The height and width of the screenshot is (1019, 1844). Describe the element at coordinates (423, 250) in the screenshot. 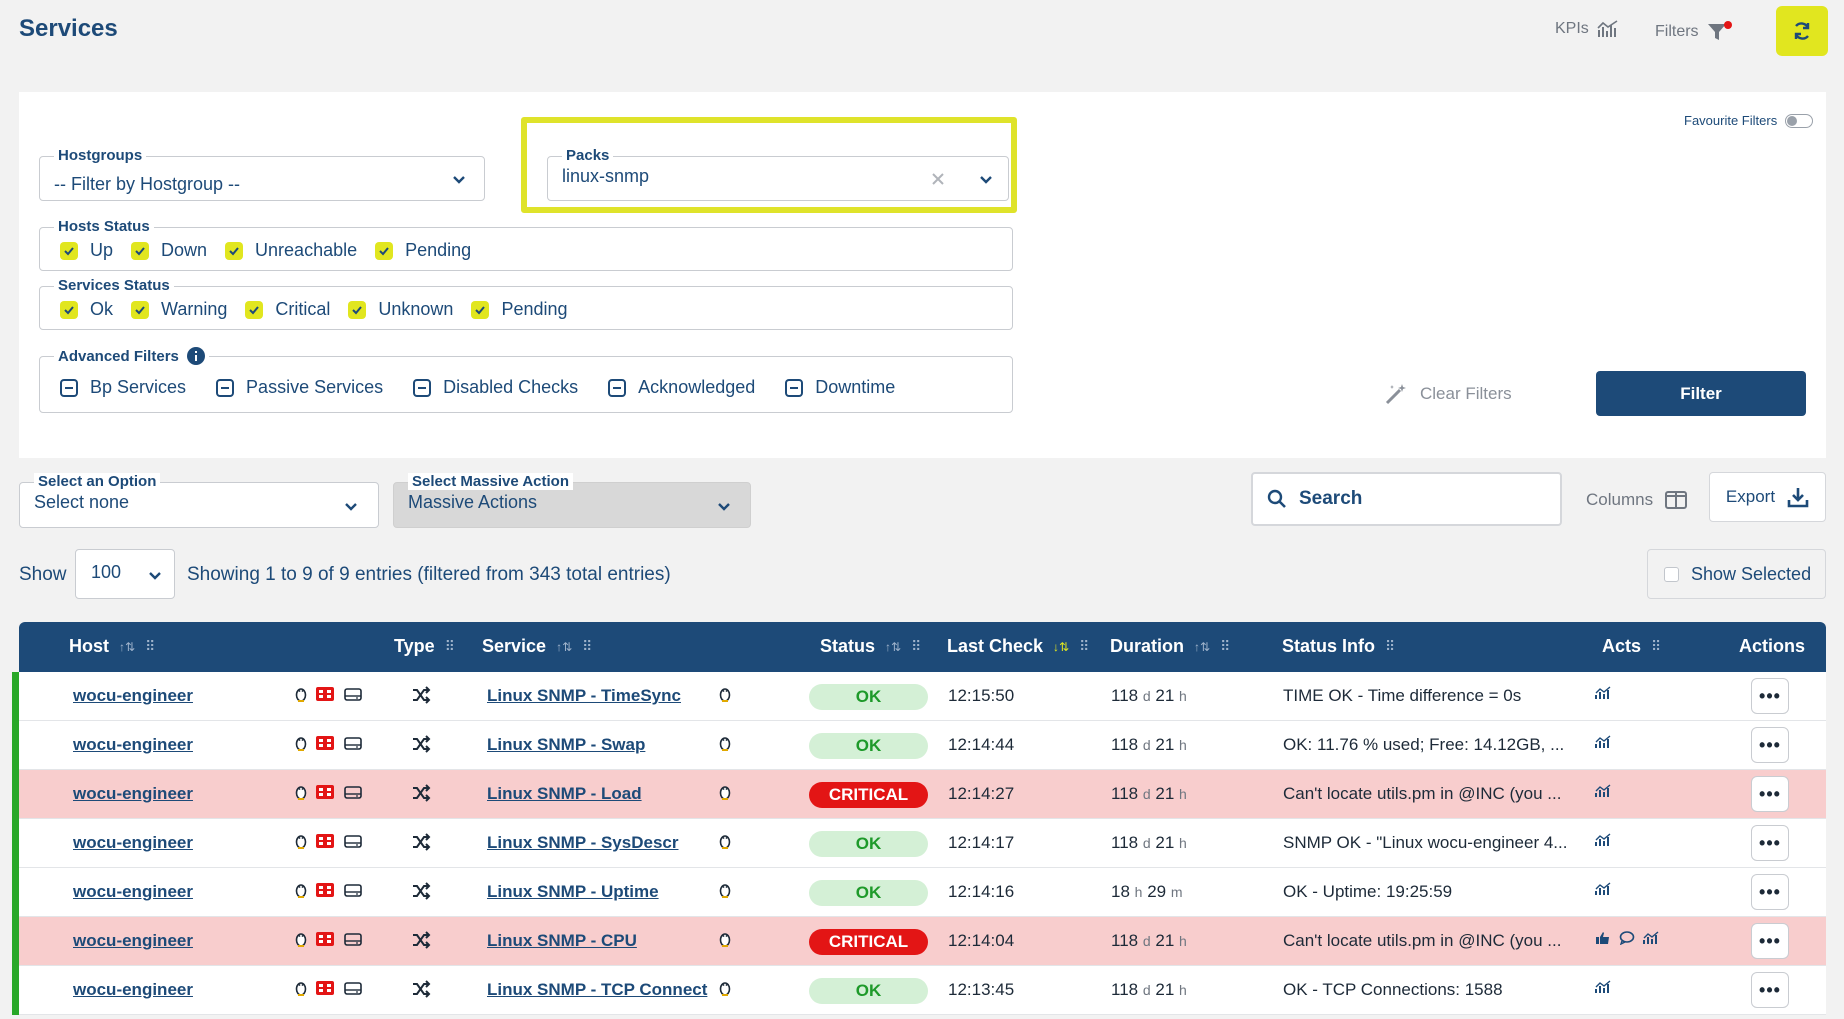

I see `checkbox-host-pending: Pending` at that location.